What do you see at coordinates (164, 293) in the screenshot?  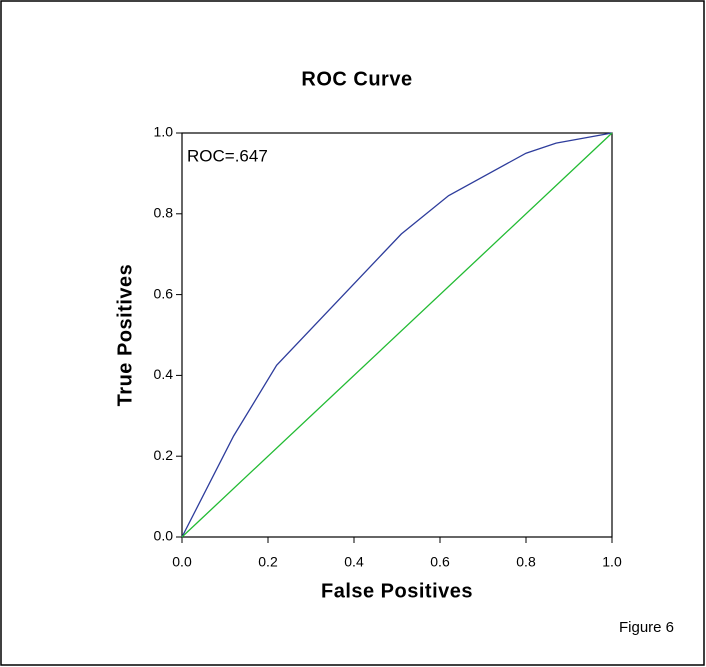 I see `y-tick-label: 0.6` at bounding box center [164, 293].